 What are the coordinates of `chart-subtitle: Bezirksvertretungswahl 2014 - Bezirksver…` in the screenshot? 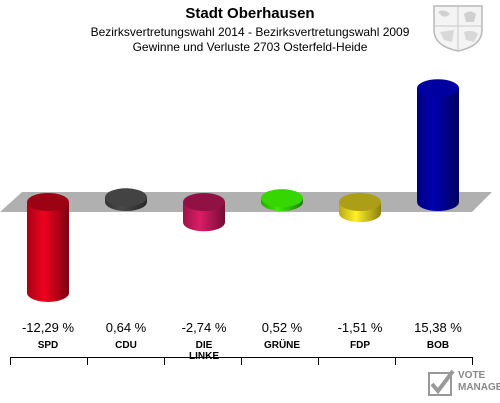 It's located at (250, 32).